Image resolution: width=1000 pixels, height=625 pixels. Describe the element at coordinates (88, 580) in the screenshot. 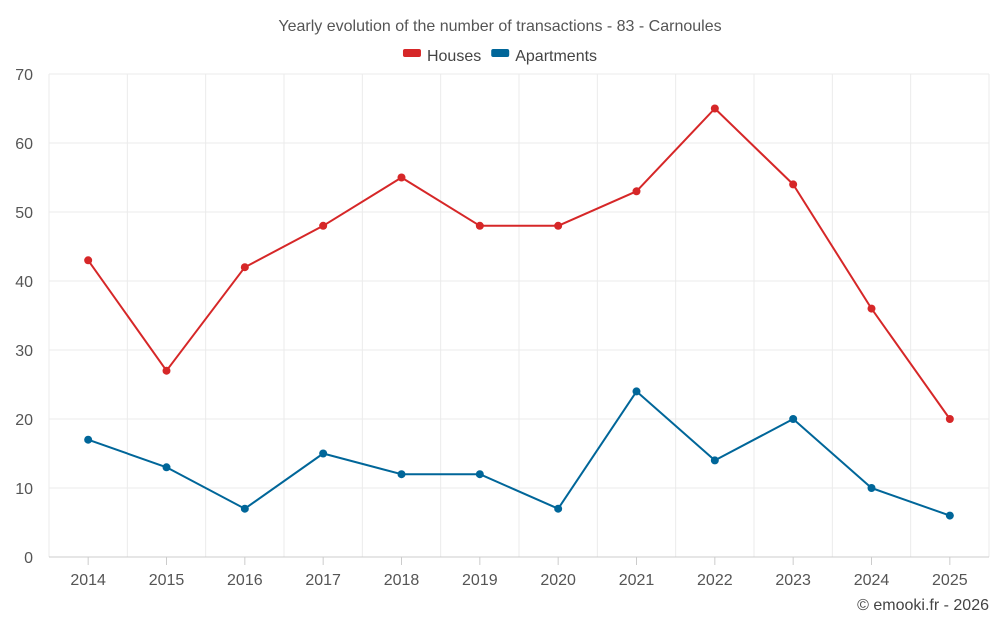

I see `x-tick-label: 2014` at that location.